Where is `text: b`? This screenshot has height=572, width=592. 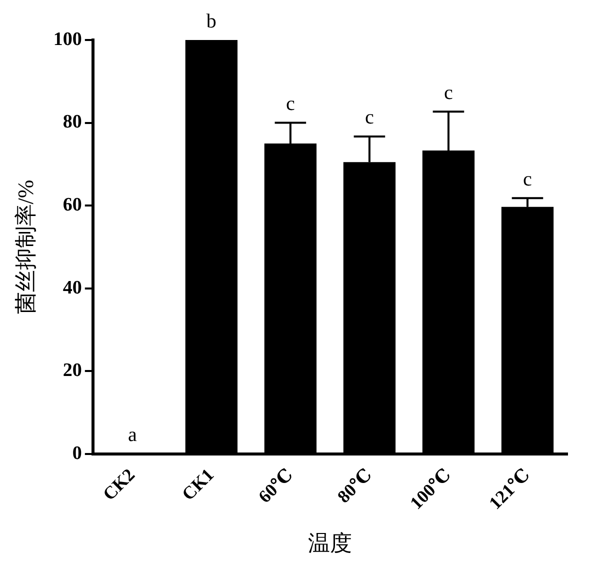
text: b is located at coordinates (211, 21).